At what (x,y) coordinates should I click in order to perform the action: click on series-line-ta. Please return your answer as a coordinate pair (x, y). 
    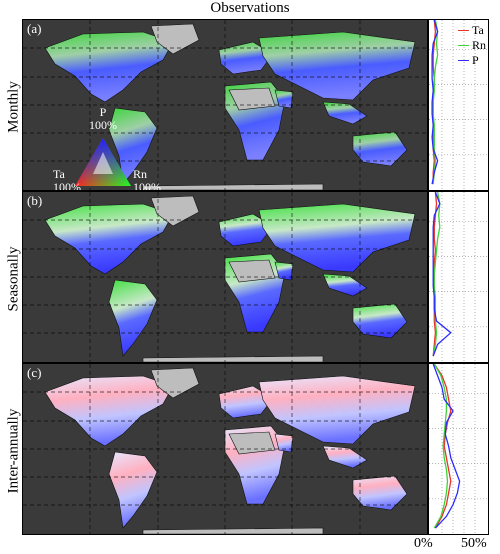
    Looking at the image, I should click on (442, 446).